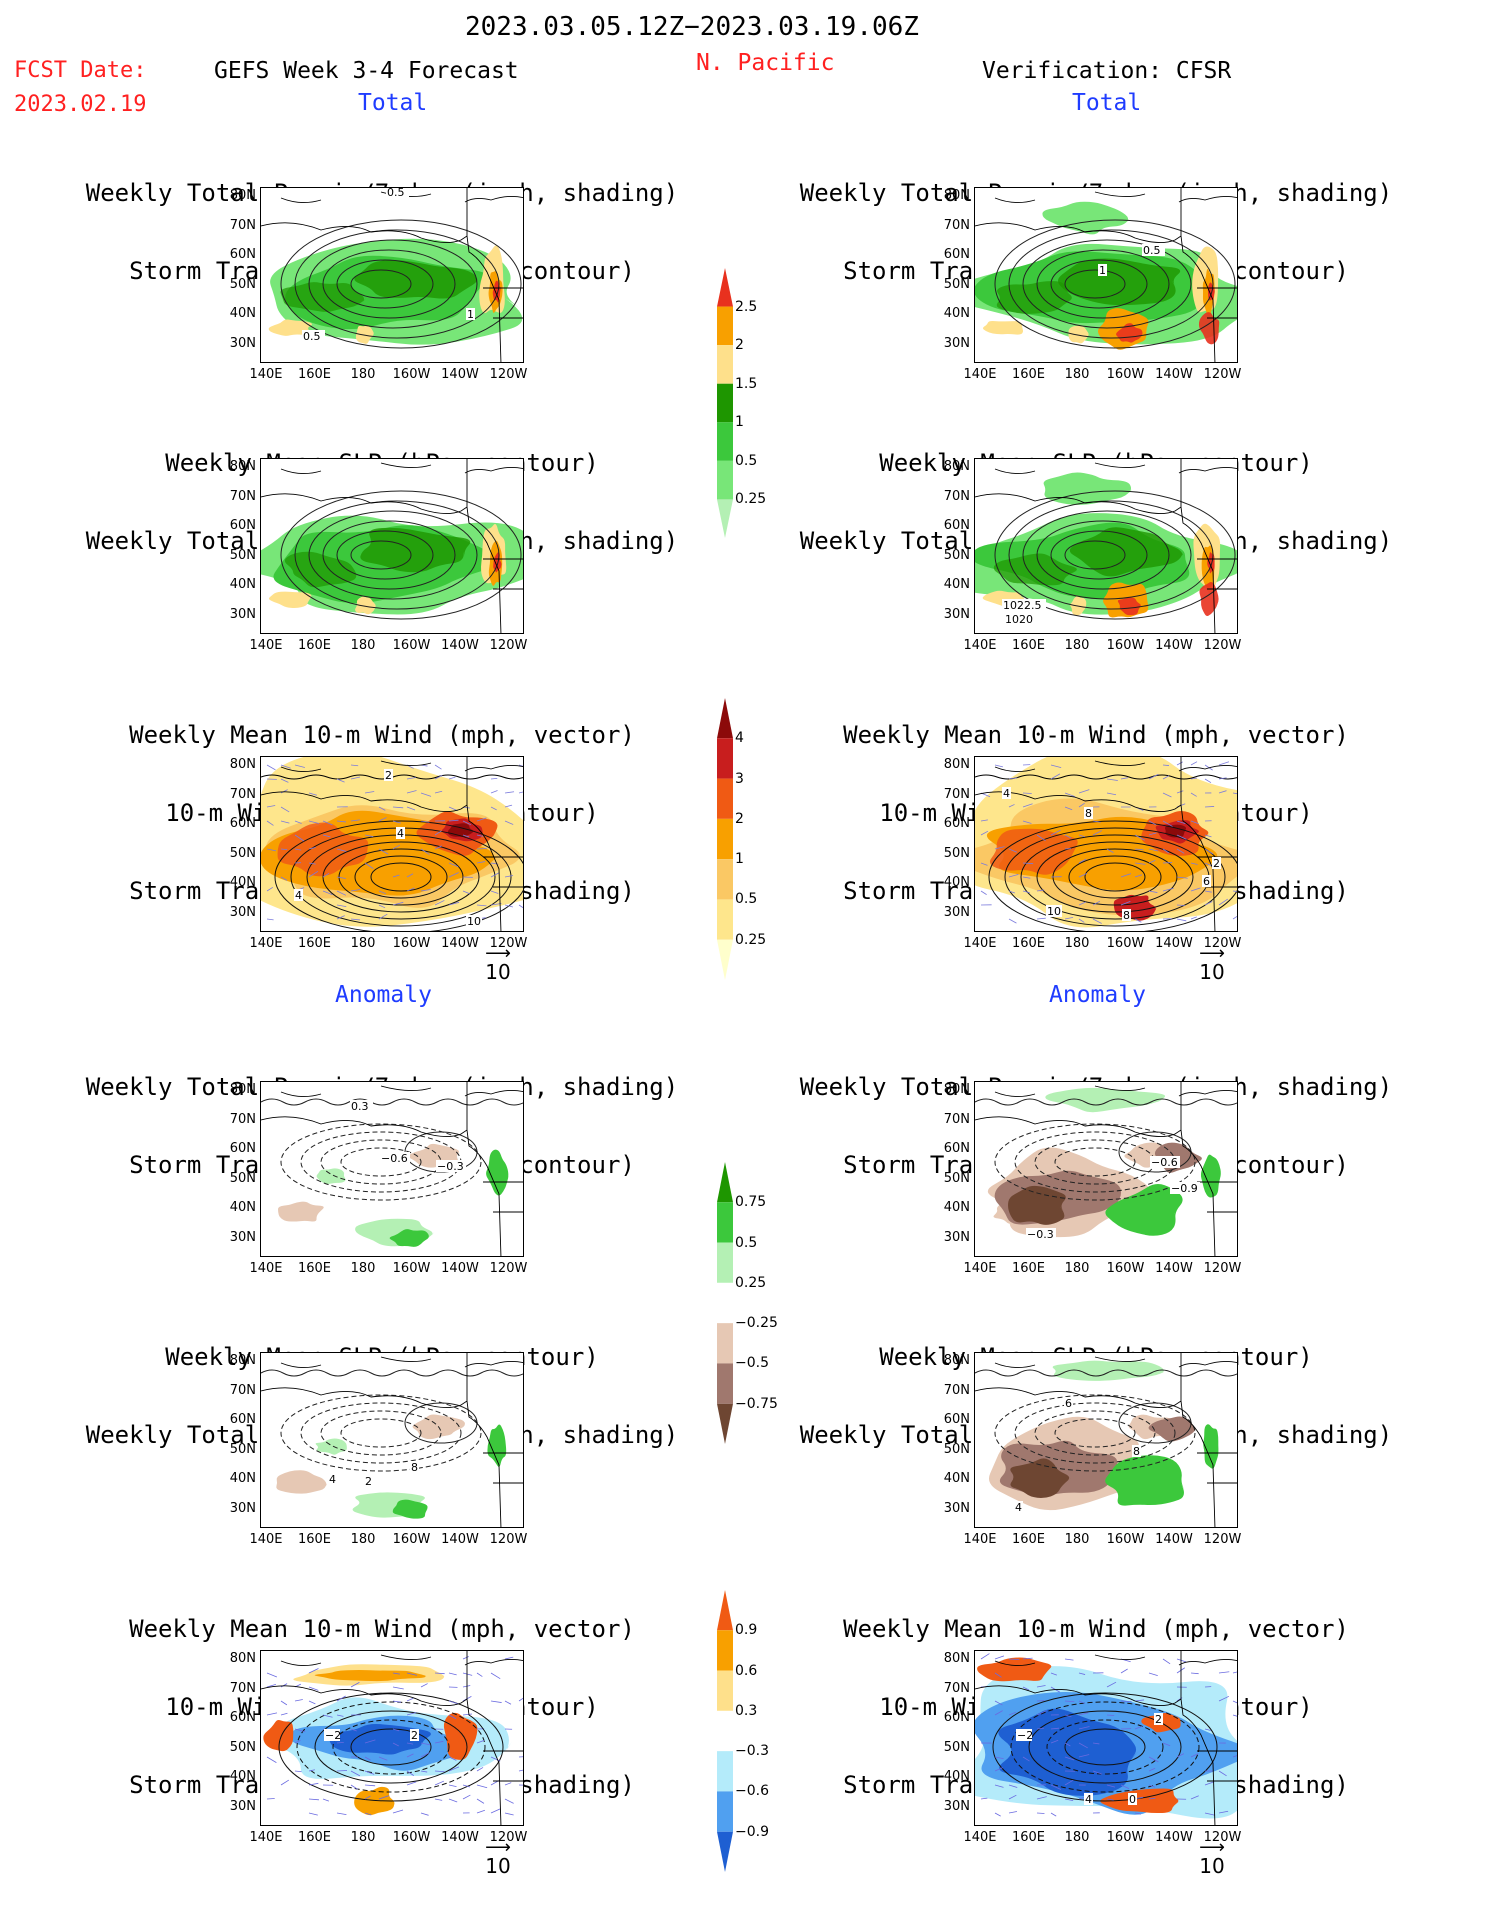 This screenshot has height=1925, width=1487. Describe the element at coordinates (393, 103) in the screenshot. I see `section-total-left: Total` at that location.